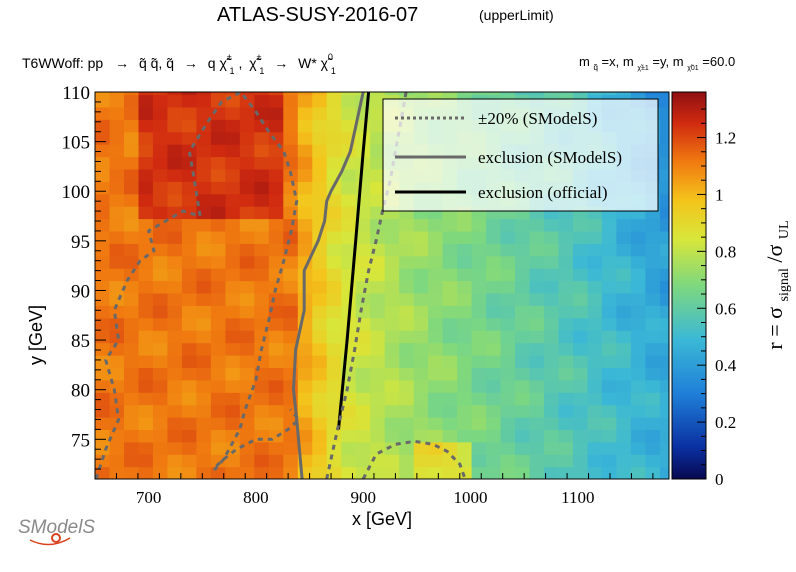  Describe the element at coordinates (80, 440) in the screenshot. I see `y-tick-label: 75` at that location.